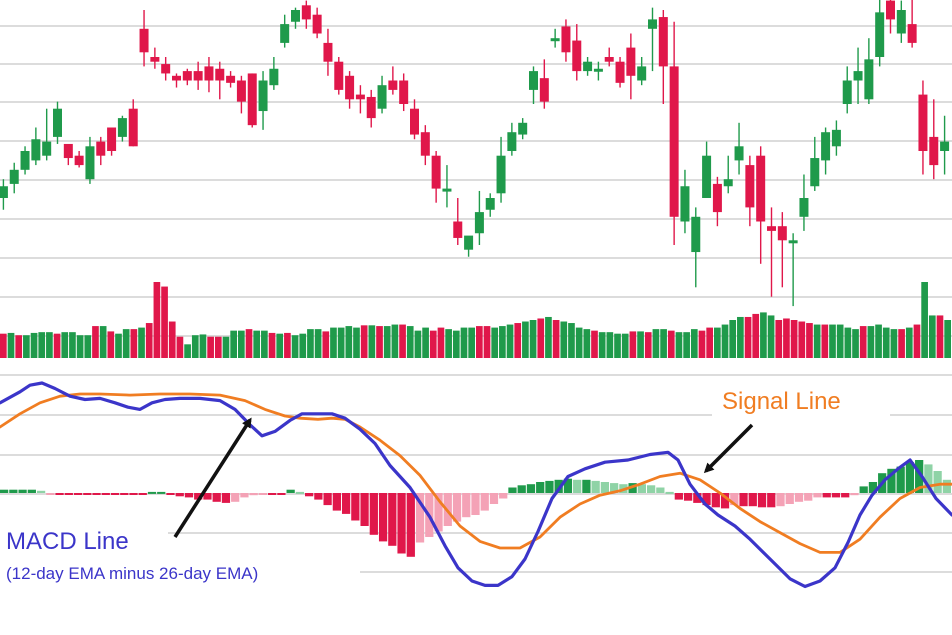  Describe the element at coordinates (132, 573) in the screenshot. I see `macd-line-sublabel: (12-day EMA minus 26-day EMA)` at that location.